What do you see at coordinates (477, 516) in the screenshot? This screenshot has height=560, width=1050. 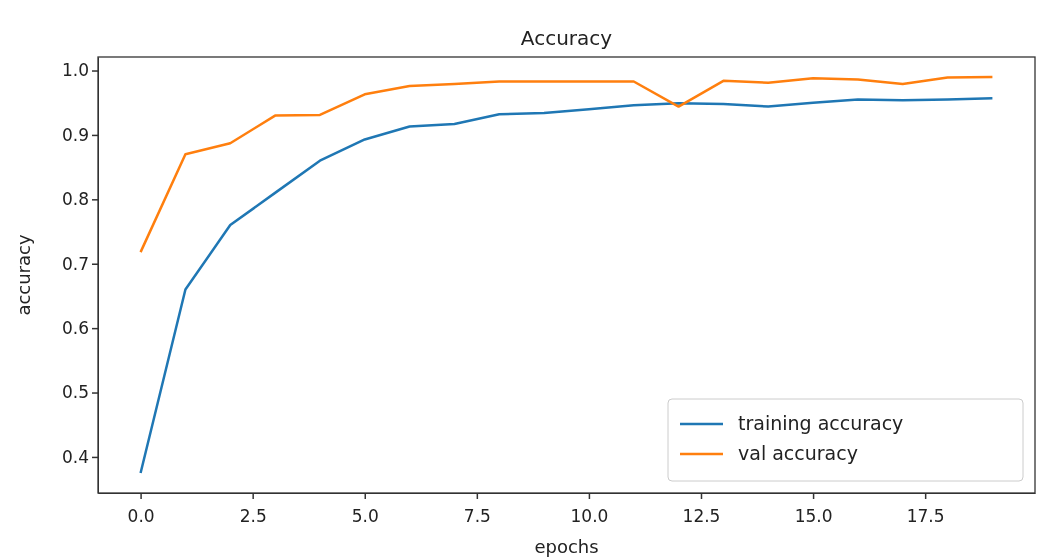 I see `x-tick-label: 7.5` at bounding box center [477, 516].